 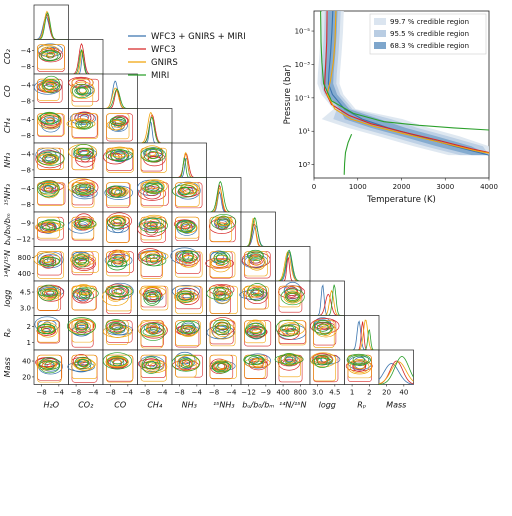 I want to click on y-axis-label: Rₚ, so click(x=7, y=333).